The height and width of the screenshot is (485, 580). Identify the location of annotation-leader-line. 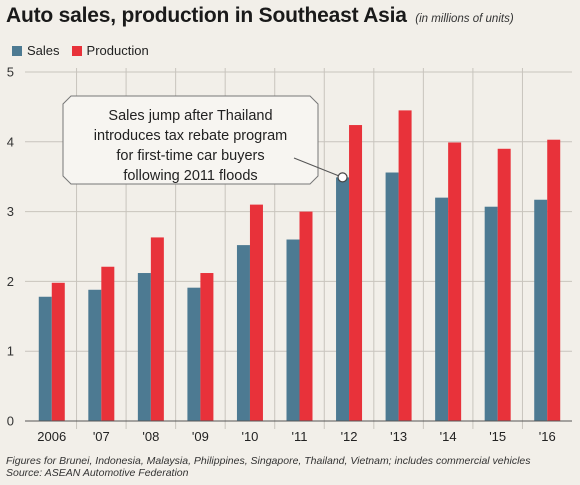
(318, 167).